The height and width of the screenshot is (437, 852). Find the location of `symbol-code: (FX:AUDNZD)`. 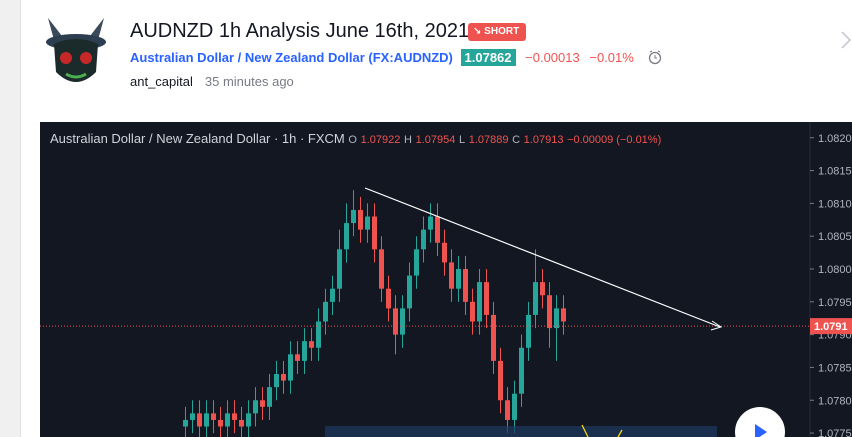

symbol-code: (FX:AUDNZD) is located at coordinates (410, 57).